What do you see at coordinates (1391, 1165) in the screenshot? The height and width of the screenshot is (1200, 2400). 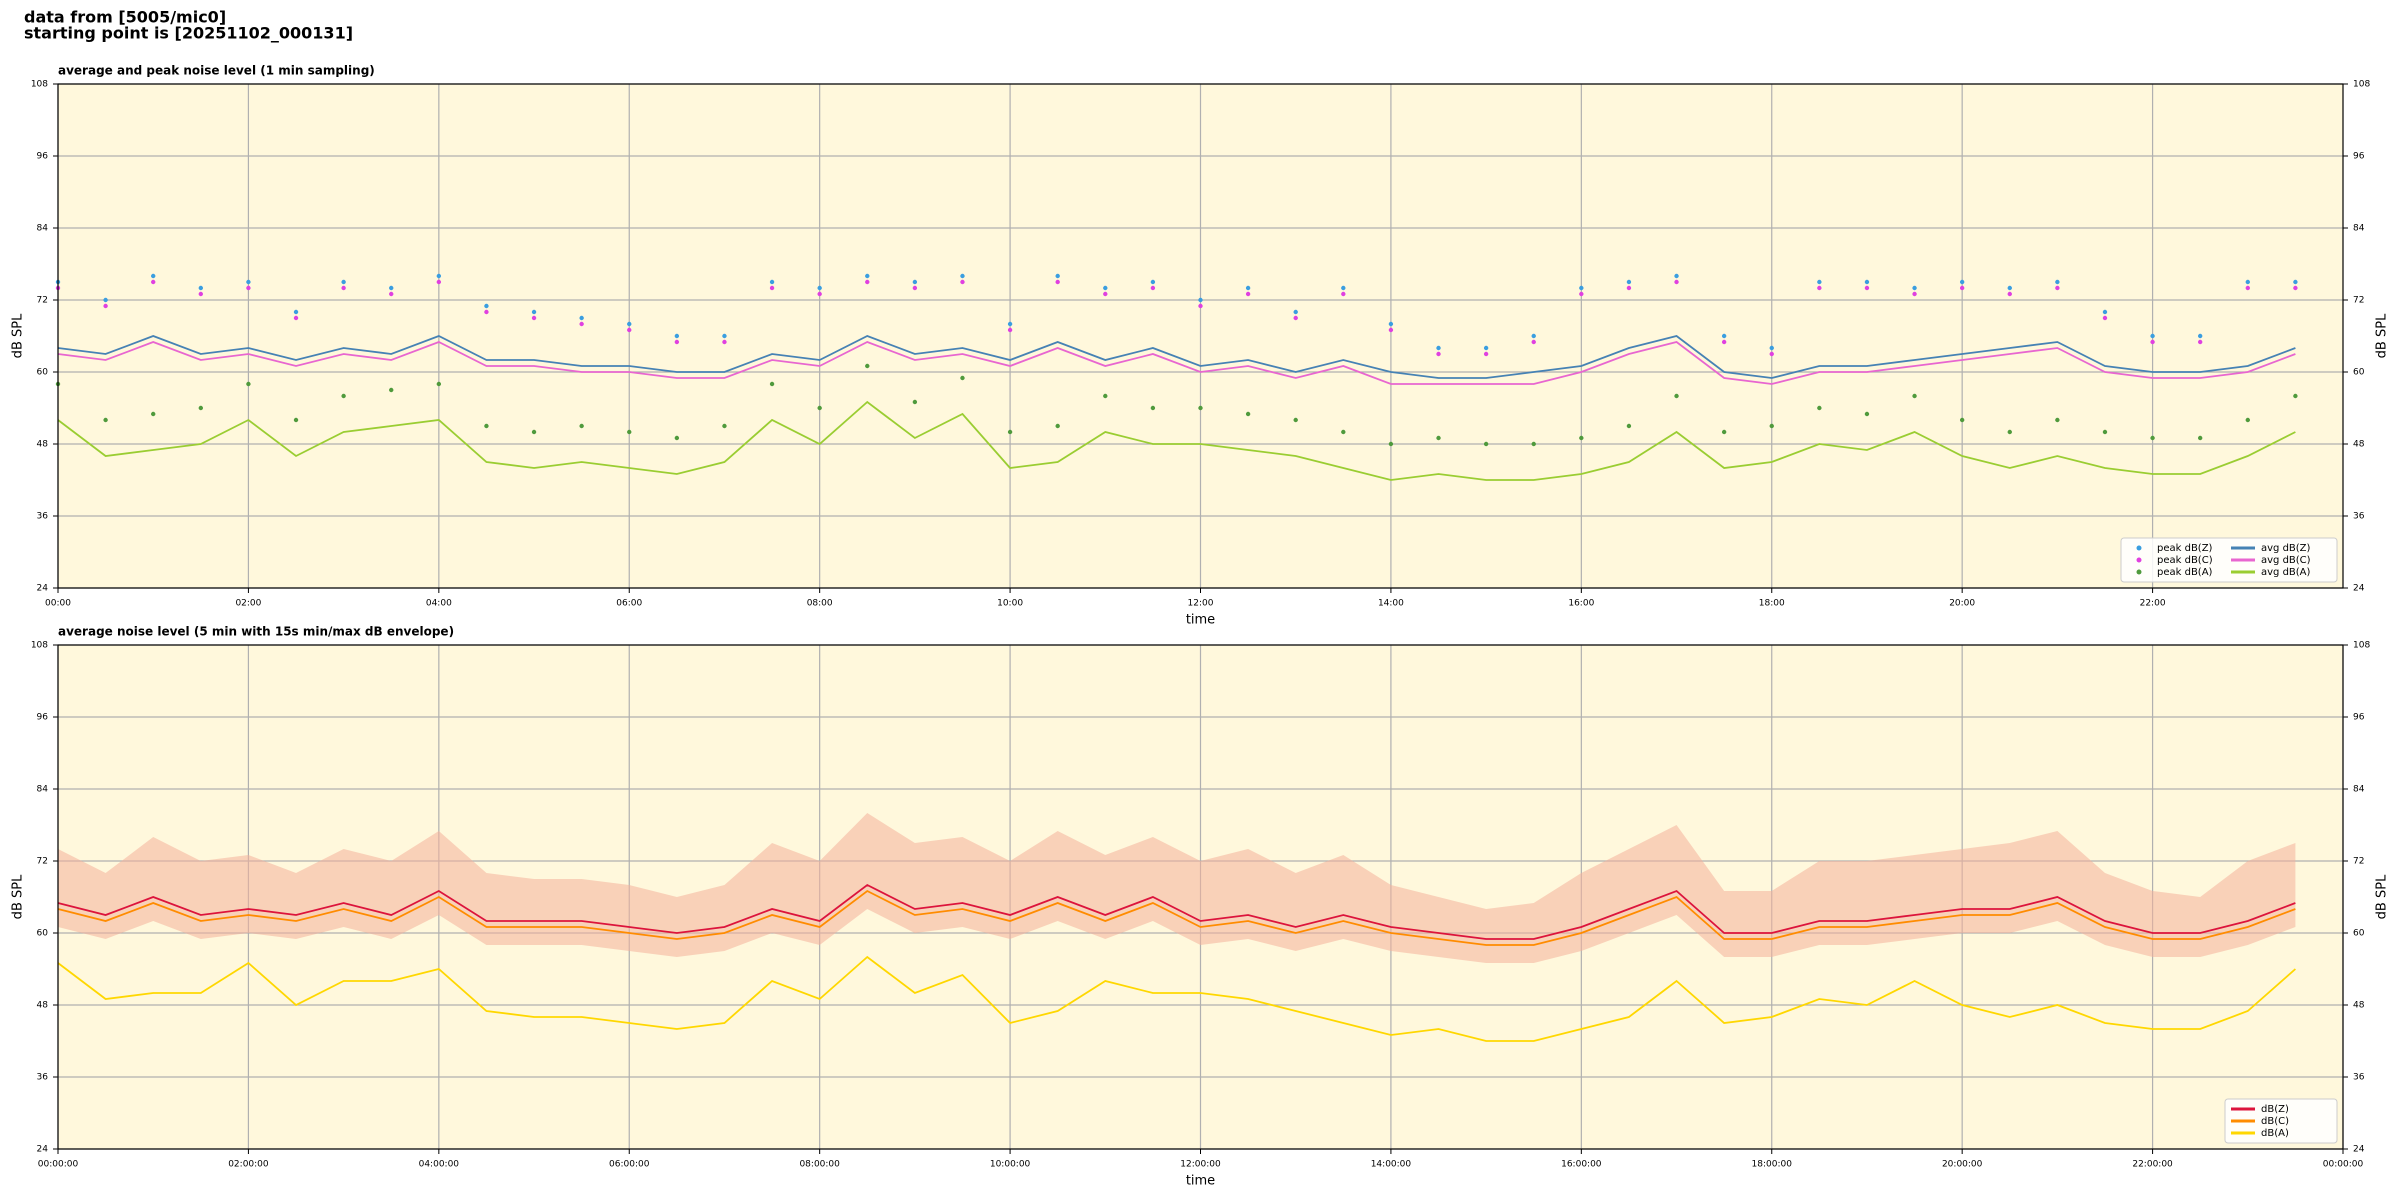 I see `x-tick-label: 14:00:00` at bounding box center [1391, 1165].